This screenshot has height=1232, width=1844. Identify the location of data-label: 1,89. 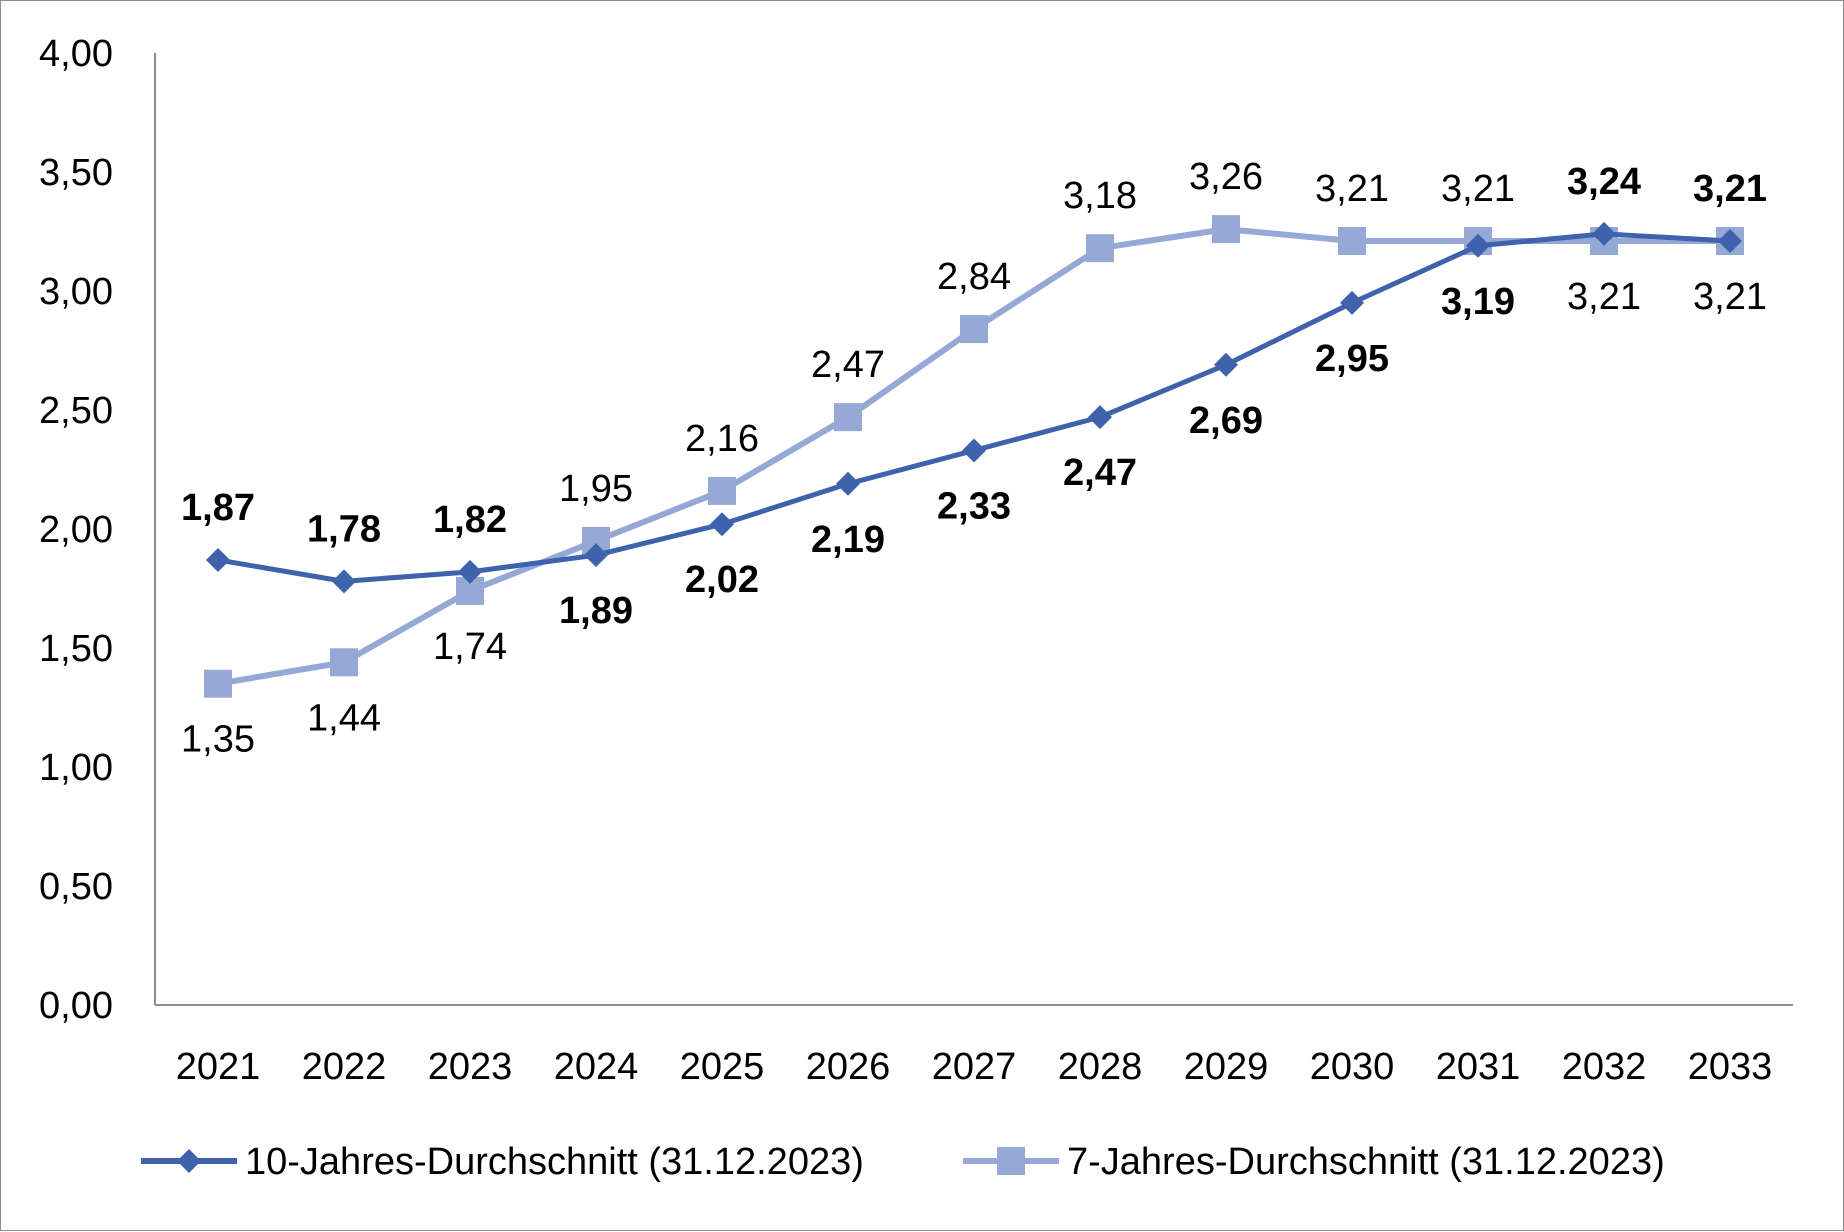
(596, 611).